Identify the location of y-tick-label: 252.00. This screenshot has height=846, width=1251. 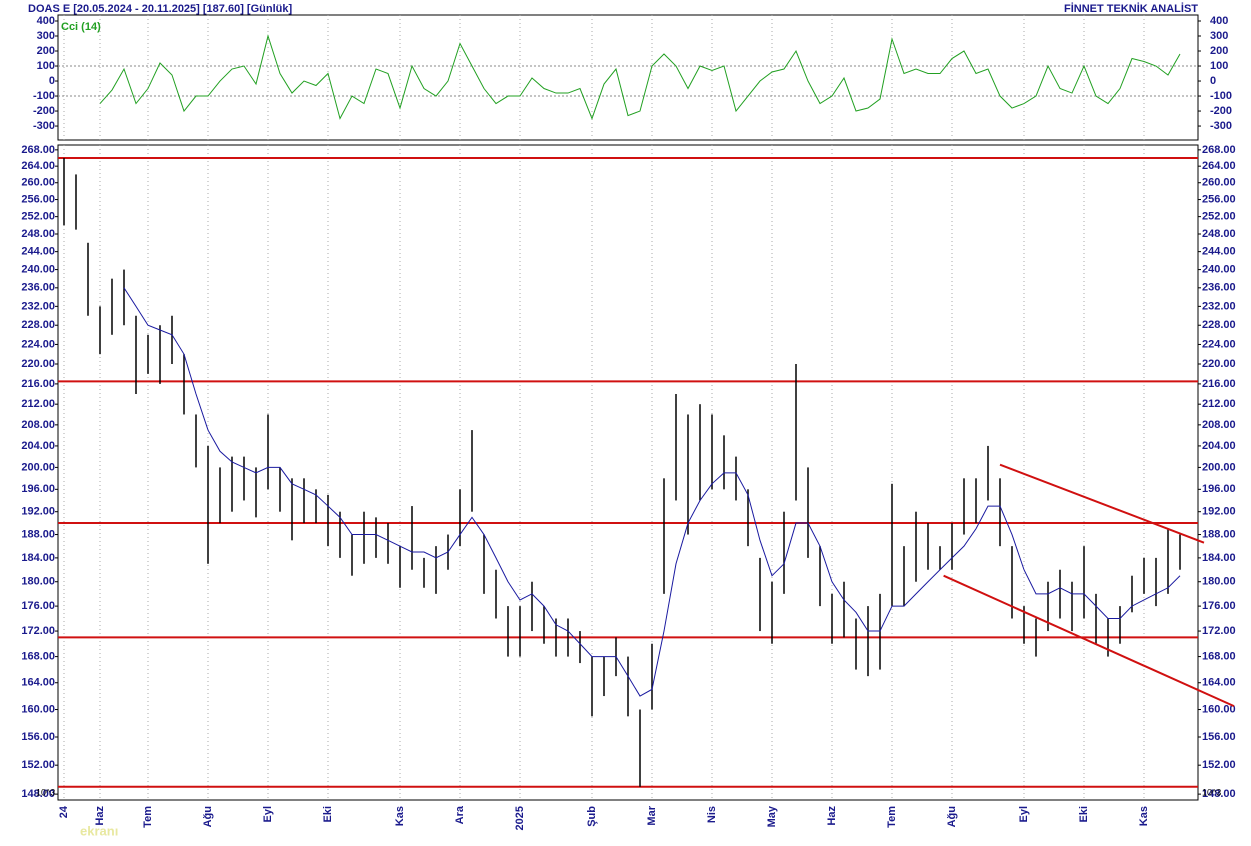
(1219, 217).